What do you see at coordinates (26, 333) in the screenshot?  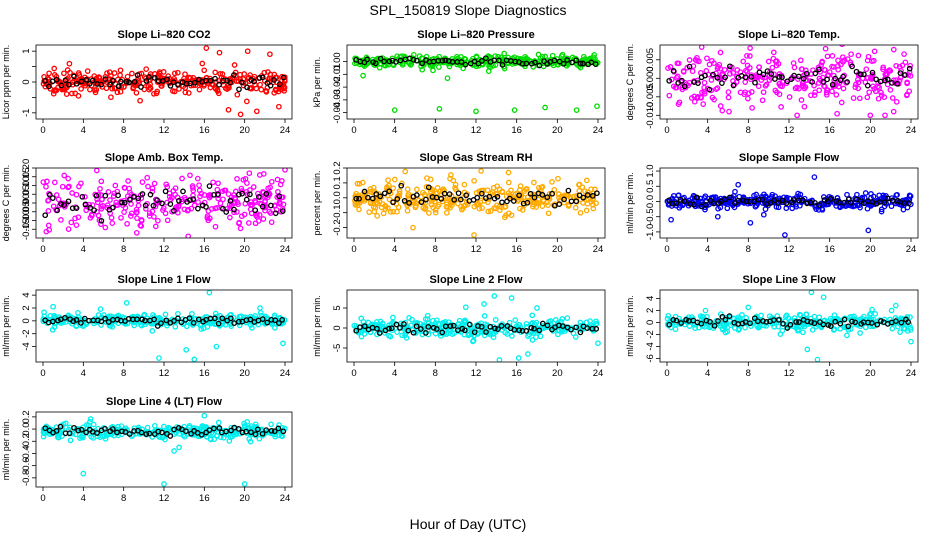 I see `y-tick-label: -2` at bounding box center [26, 333].